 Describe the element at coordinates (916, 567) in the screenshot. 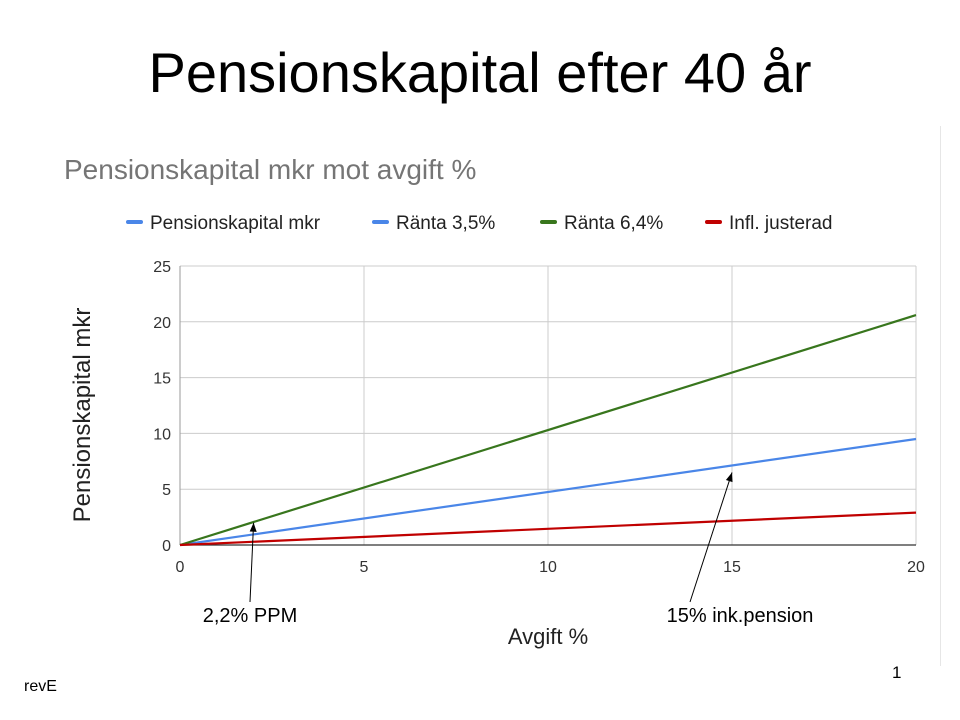

I see `x-tick-label: 20` at that location.